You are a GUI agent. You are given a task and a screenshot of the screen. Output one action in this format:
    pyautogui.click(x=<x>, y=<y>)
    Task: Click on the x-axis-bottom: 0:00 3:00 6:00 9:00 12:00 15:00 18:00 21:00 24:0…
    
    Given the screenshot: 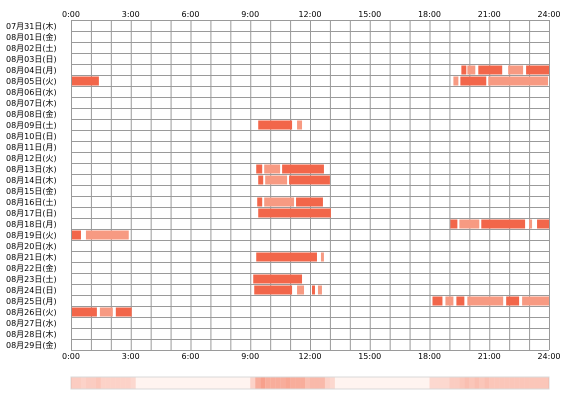 What is the action you would take?
    pyautogui.click(x=311, y=356)
    